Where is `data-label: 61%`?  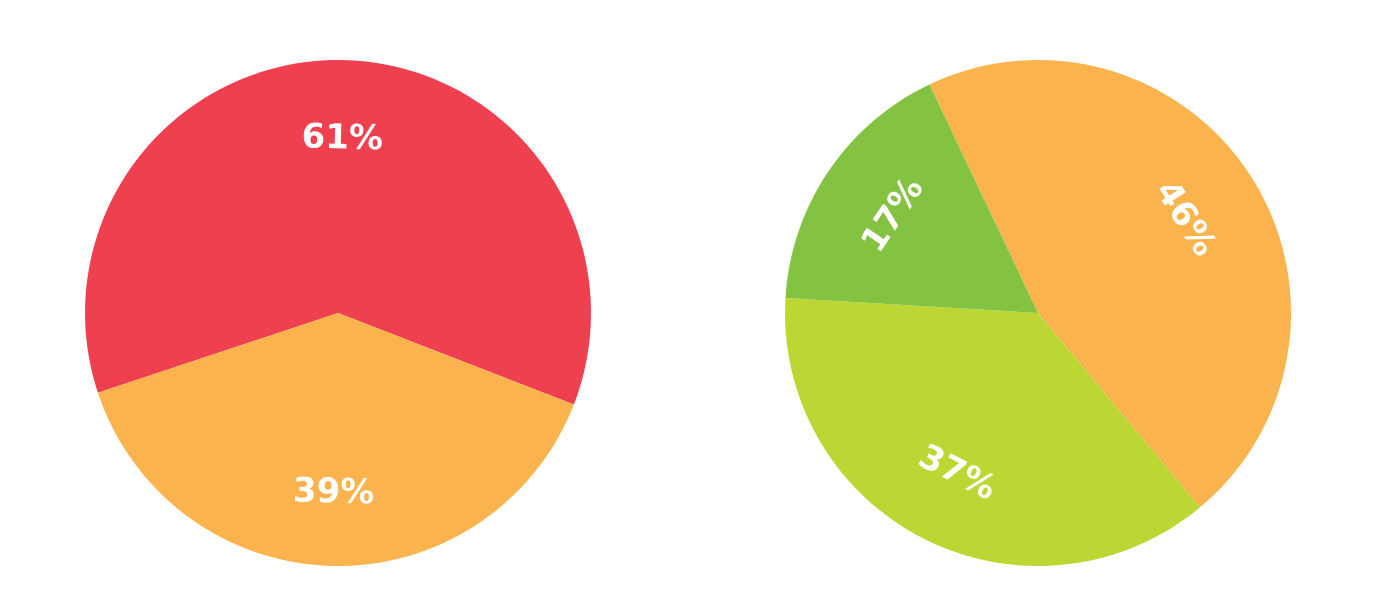
data-label: 61% is located at coordinates (342, 136).